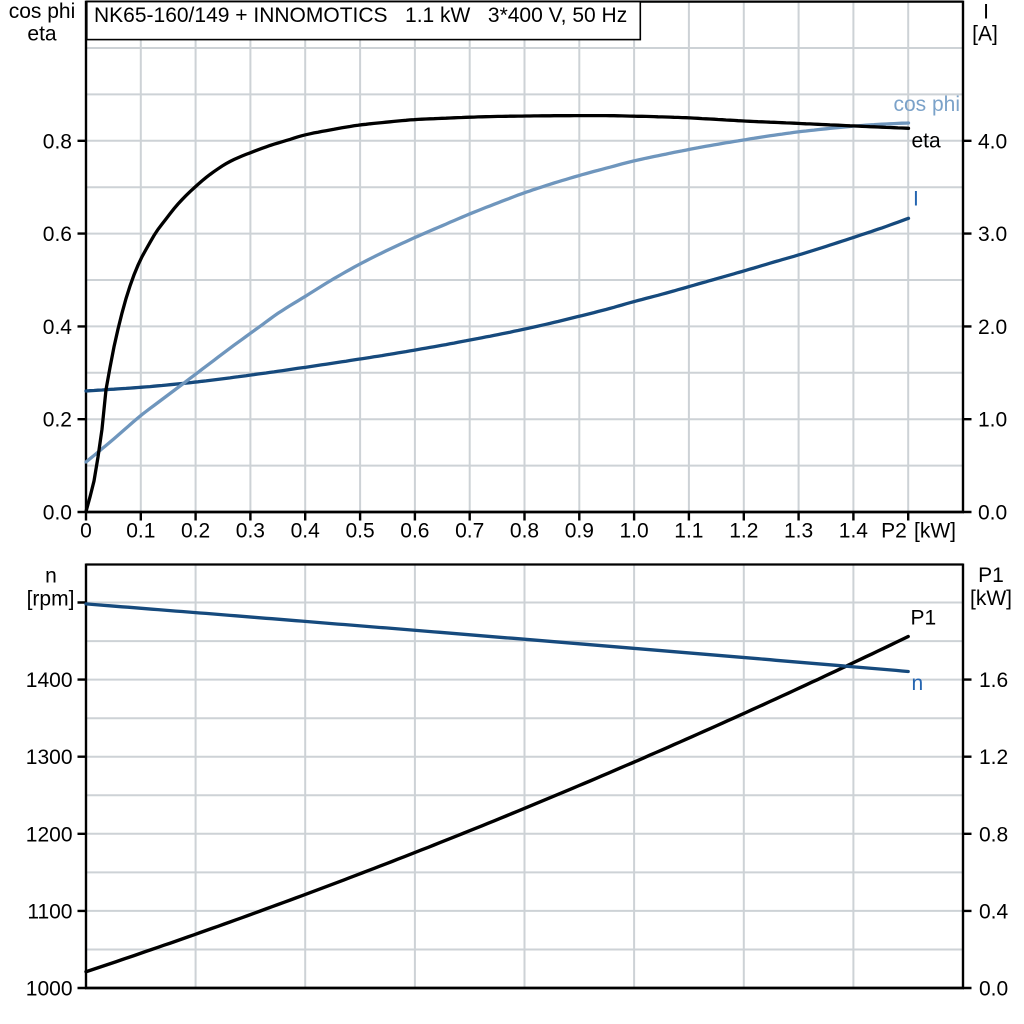 This screenshot has height=1024, width=1024. Describe the element at coordinates (469, 531) in the screenshot. I see `svg-text: 0.7` at that location.